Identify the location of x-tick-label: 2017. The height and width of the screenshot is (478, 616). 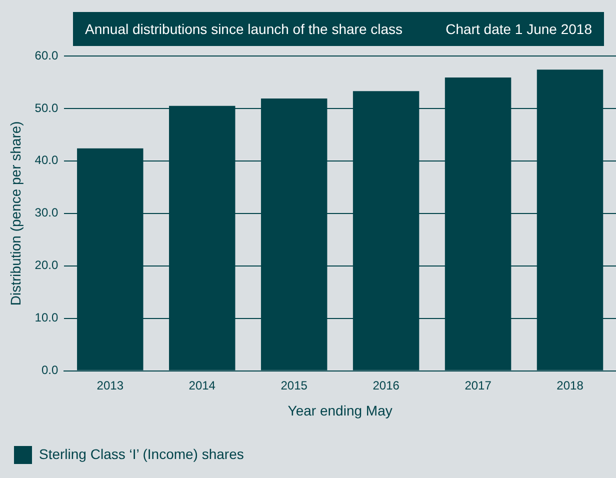
(478, 385).